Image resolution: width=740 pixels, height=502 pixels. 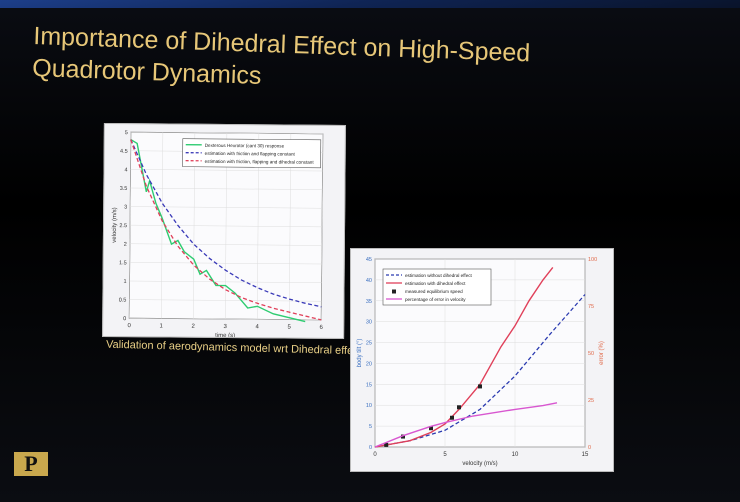 What do you see at coordinates (585, 455) in the screenshot?
I see `x-tick-label: 15` at bounding box center [585, 455].